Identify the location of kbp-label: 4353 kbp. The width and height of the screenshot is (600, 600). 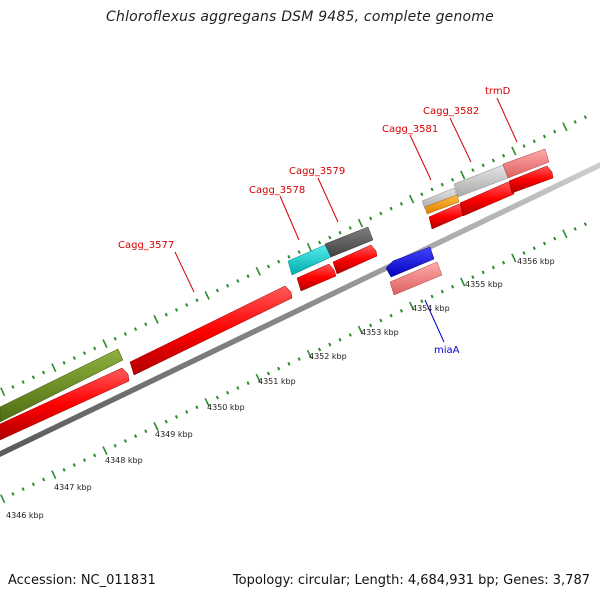
(380, 332).